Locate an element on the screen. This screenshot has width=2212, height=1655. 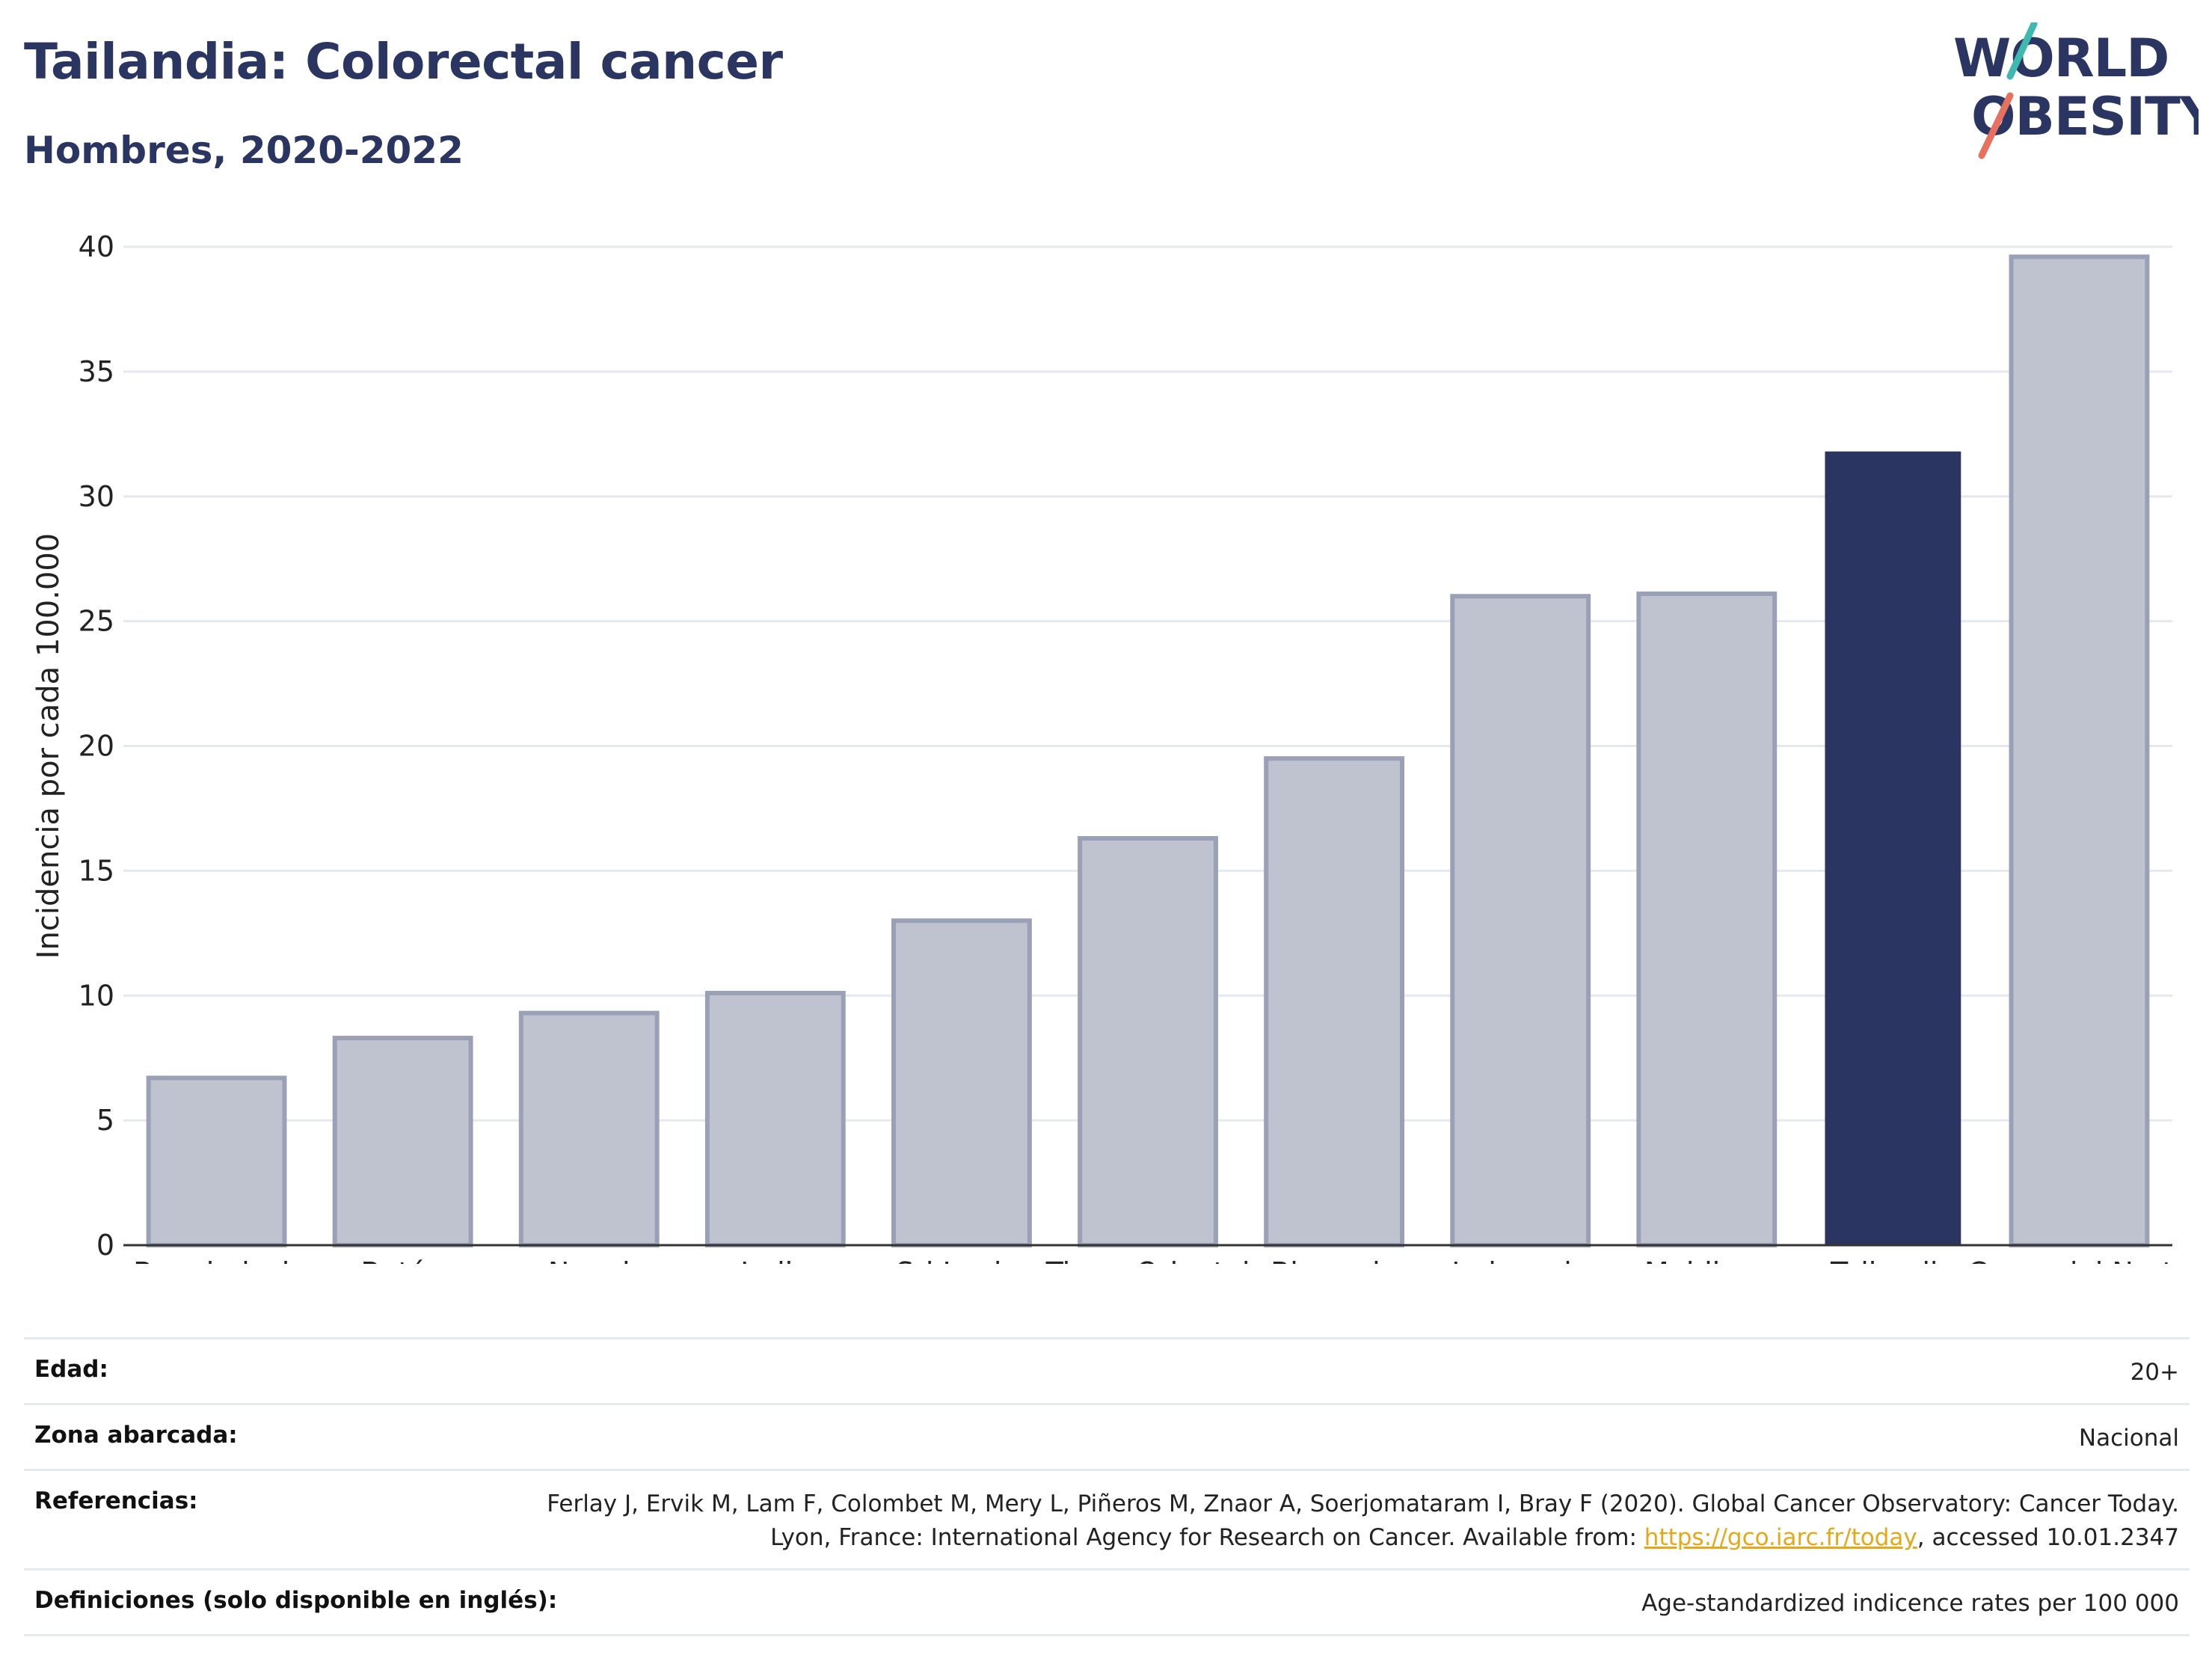
bar-indonesia is located at coordinates (1520, 920).